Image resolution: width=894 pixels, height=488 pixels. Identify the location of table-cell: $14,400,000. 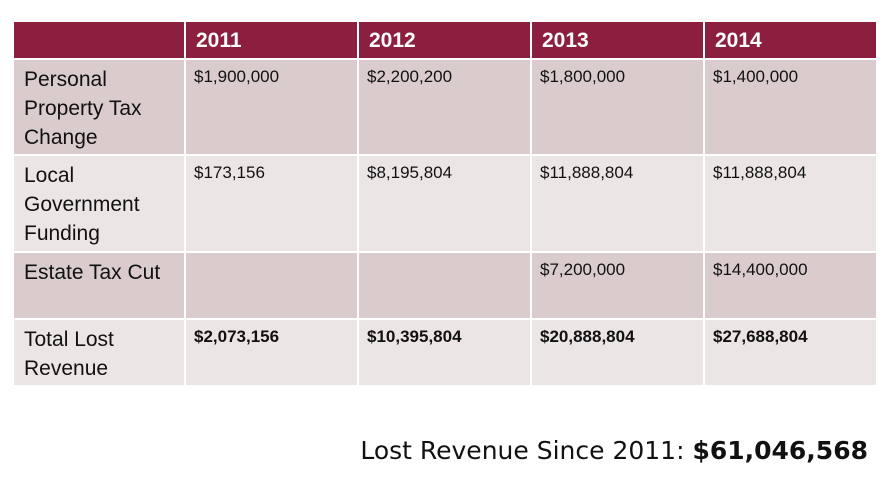
(790, 285).